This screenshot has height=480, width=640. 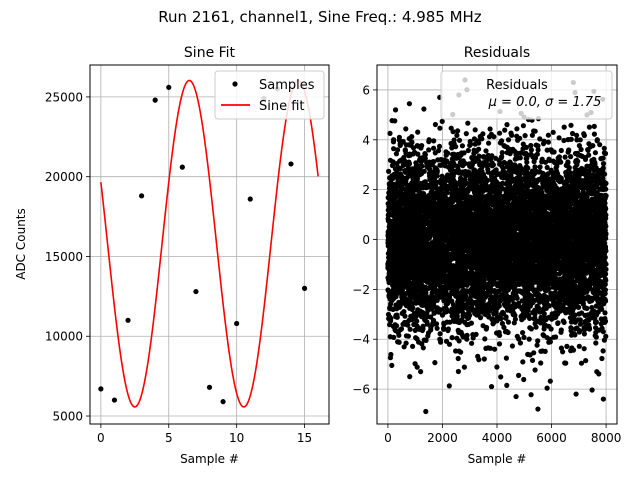 I want to click on x-tick-label: 15, so click(x=304, y=438).